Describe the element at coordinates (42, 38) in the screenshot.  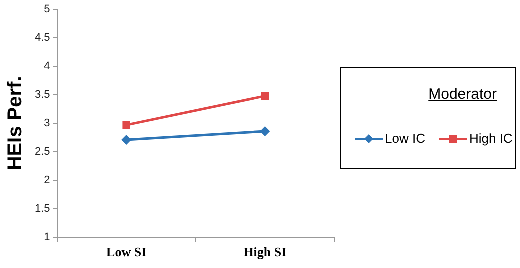
I see `y-tick-label: 4.5` at that location.